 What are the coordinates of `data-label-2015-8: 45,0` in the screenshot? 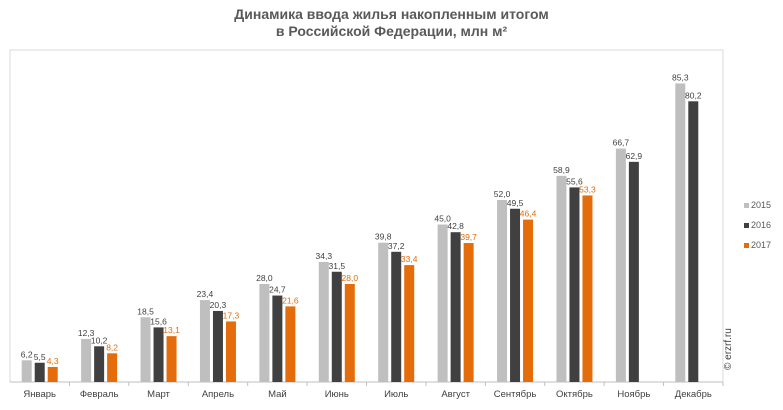 It's located at (442, 219).